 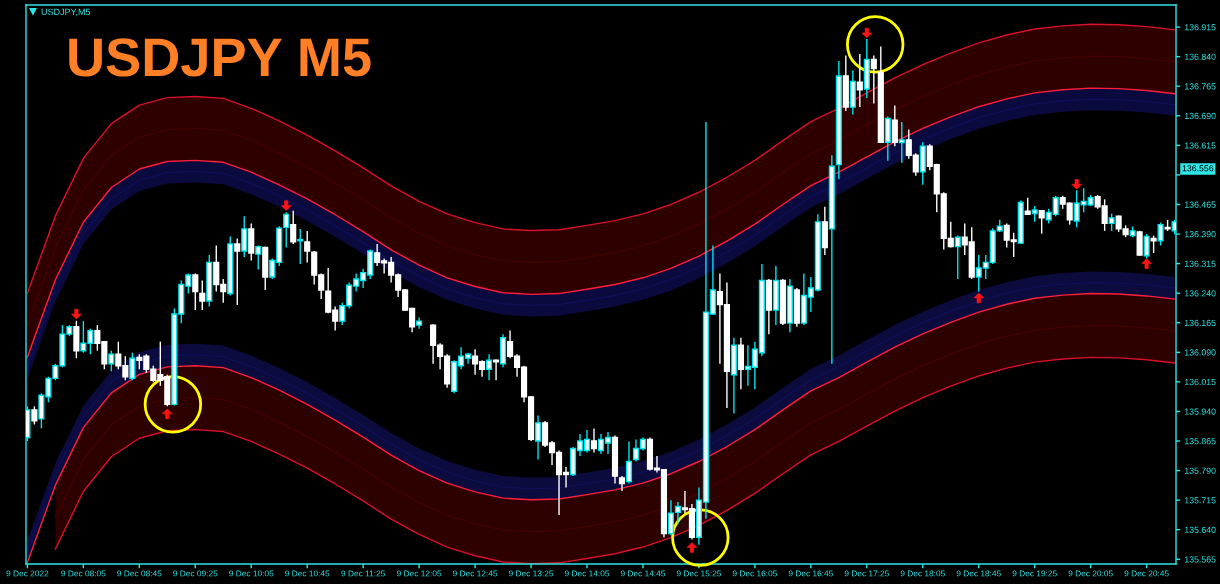 I want to click on y-tick-label: 136.015, so click(x=1200, y=382).